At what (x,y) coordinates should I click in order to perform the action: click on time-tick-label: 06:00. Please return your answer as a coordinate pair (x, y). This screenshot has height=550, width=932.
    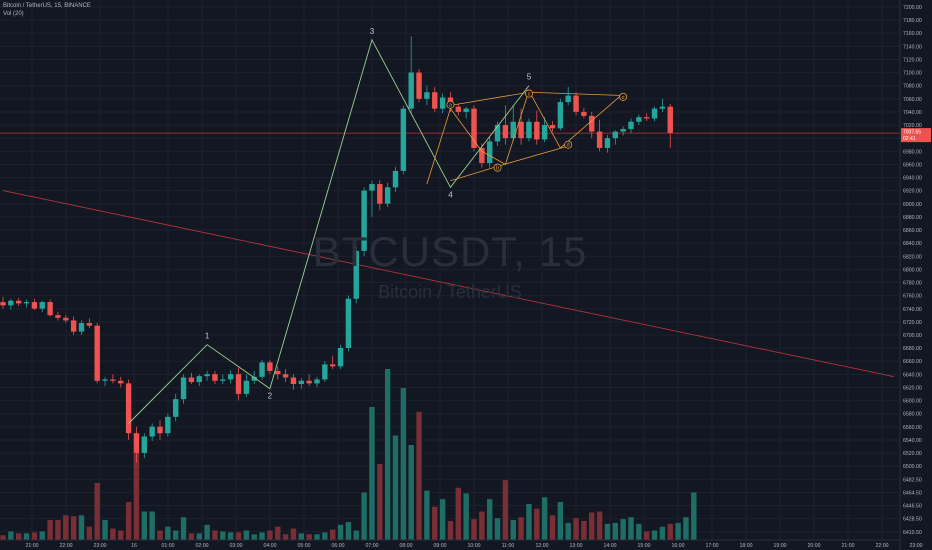
    Looking at the image, I should click on (338, 546).